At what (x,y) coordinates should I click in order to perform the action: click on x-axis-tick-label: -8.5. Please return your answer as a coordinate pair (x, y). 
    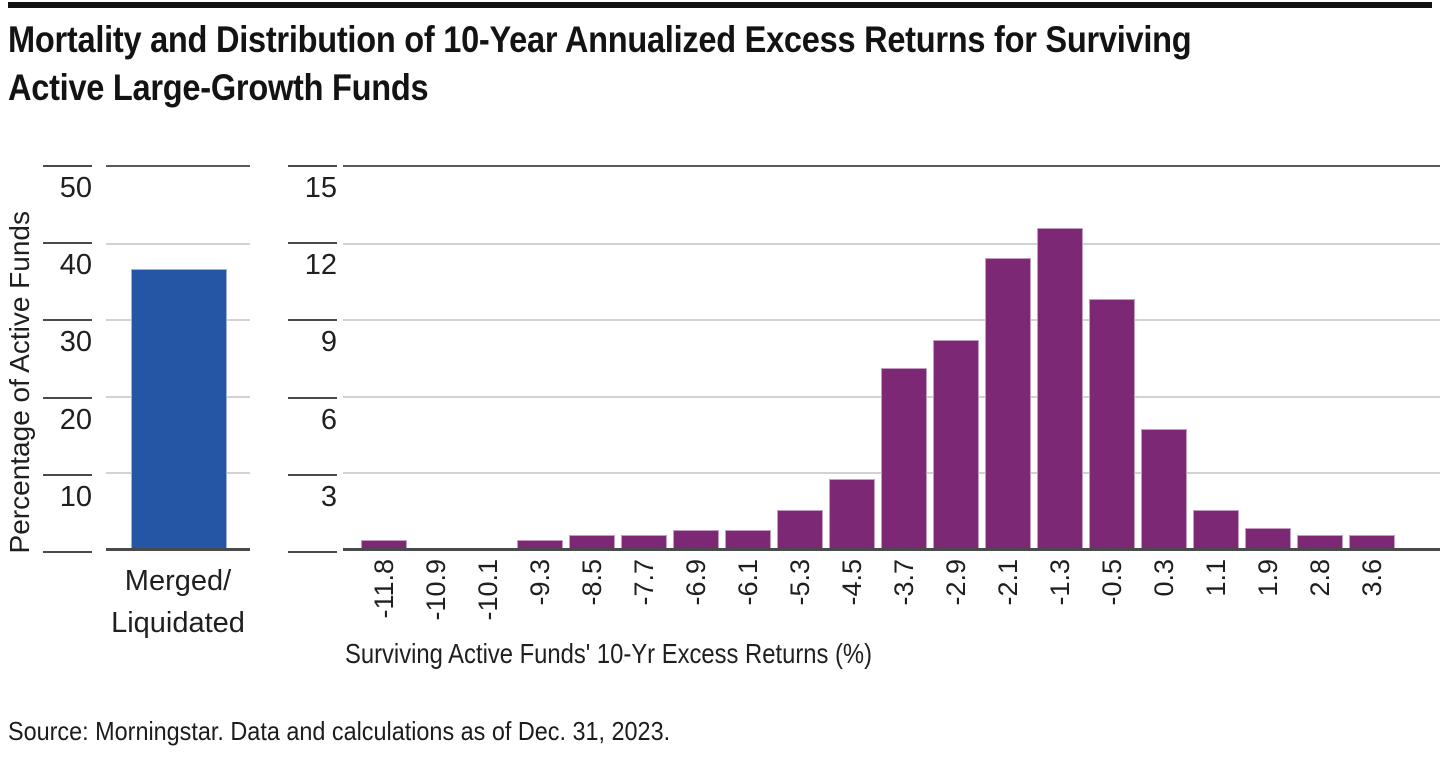
    Looking at the image, I should click on (591, 582).